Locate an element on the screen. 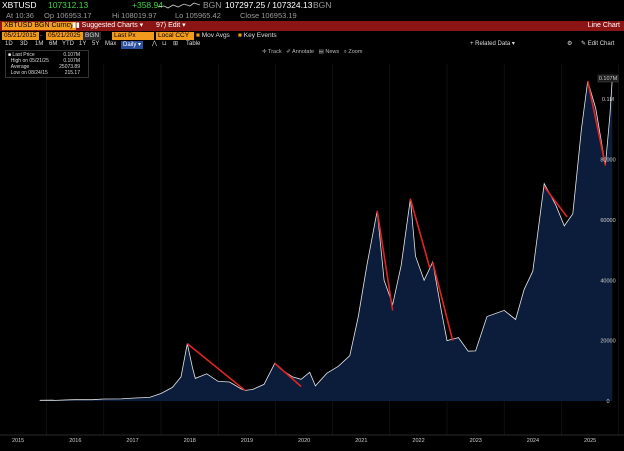  x-tick-label: 2023 is located at coordinates (475, 441).